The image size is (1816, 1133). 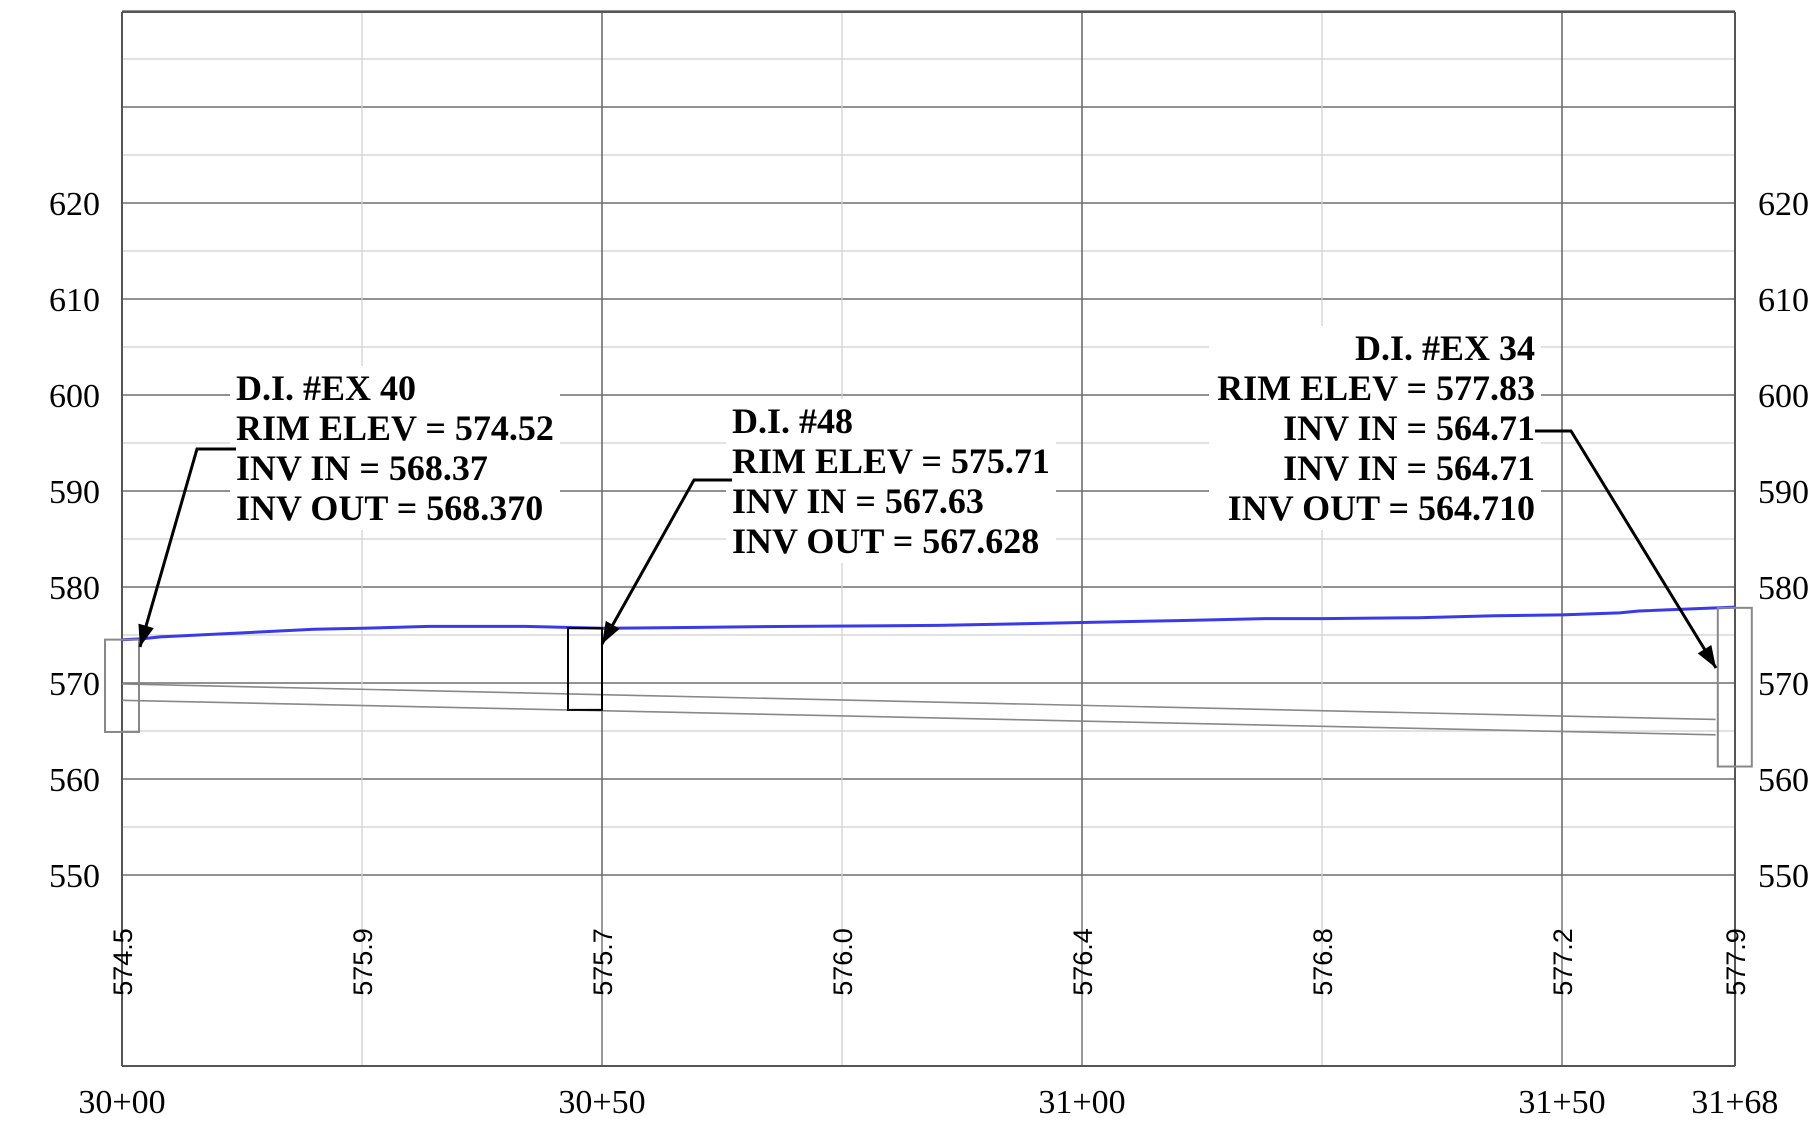 I want to click on ground-elevation-label: 576.0, so click(x=843, y=962).